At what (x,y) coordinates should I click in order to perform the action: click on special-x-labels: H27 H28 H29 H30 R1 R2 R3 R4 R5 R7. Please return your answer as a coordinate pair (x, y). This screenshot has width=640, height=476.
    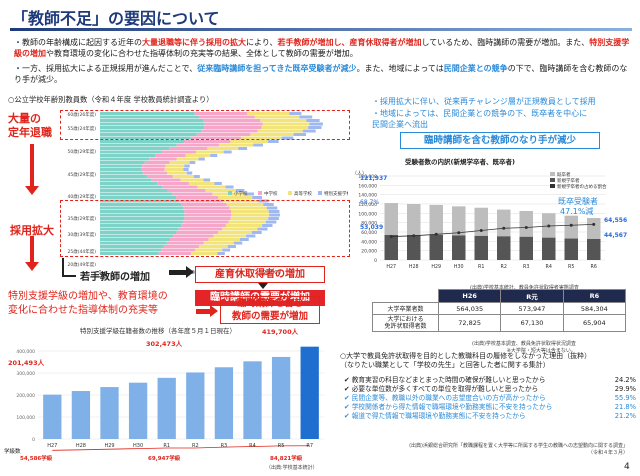
    Looking at the image, I should click on (180, 446).